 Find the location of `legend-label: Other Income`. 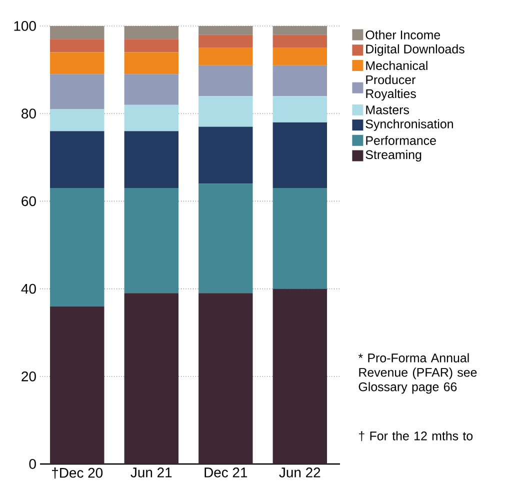

legend-label: Other Income is located at coordinates (403, 35).